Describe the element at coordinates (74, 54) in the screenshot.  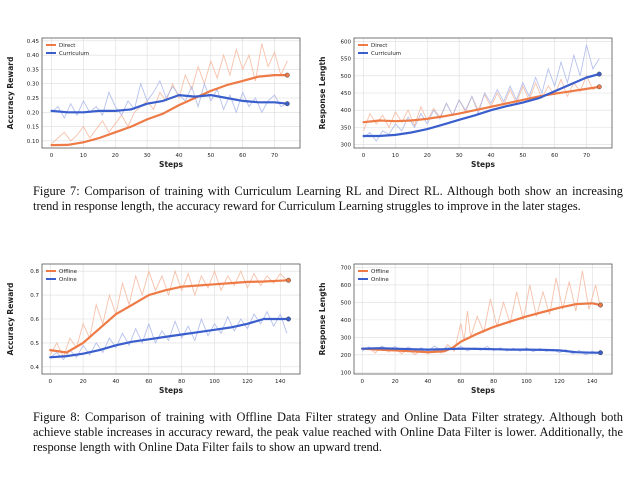
I see `chart-0-legend-label-curriculum: Curriculum` at that location.